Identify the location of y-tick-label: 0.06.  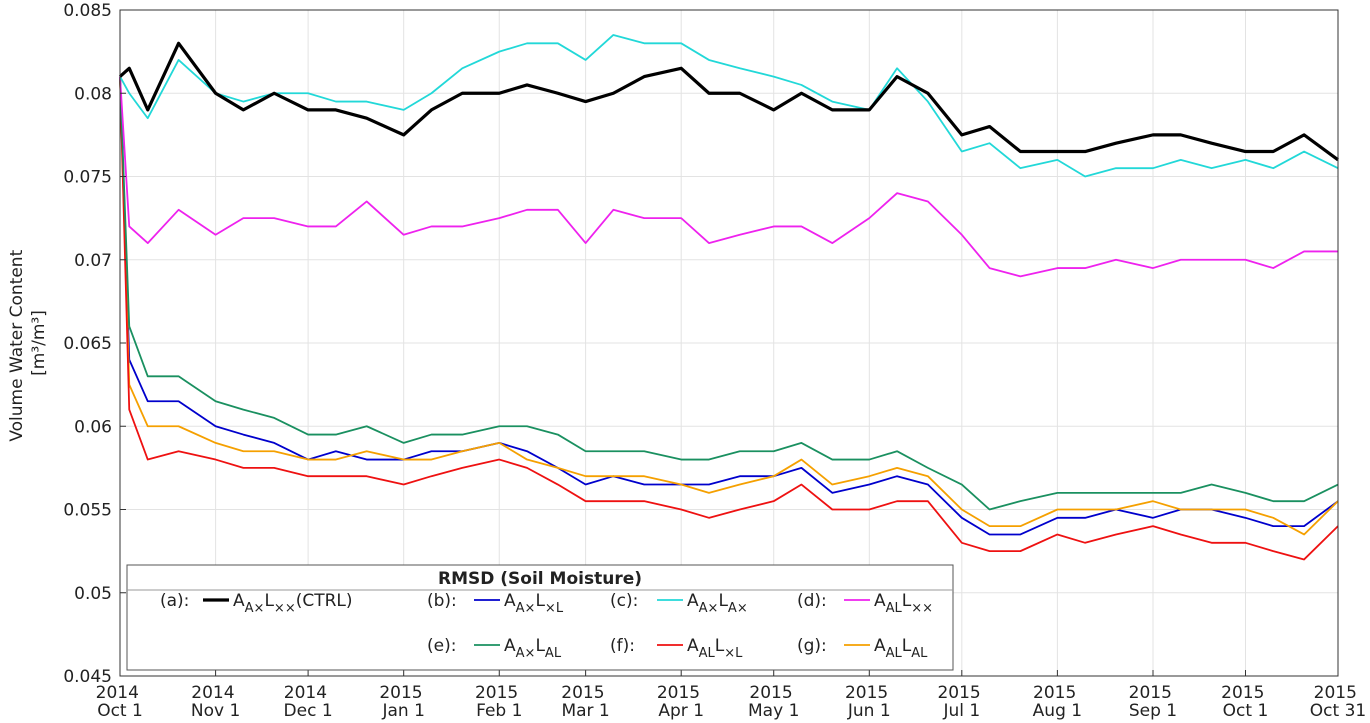
(93, 427).